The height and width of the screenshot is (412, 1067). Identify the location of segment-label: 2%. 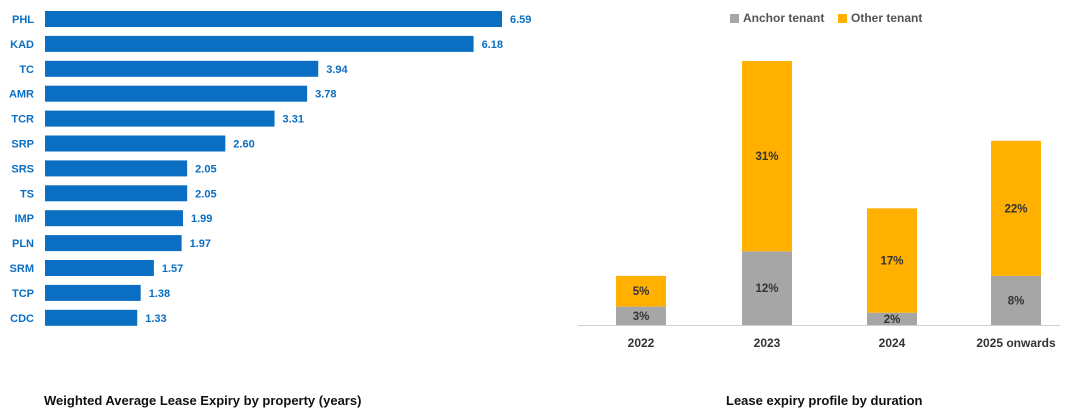
(892, 320).